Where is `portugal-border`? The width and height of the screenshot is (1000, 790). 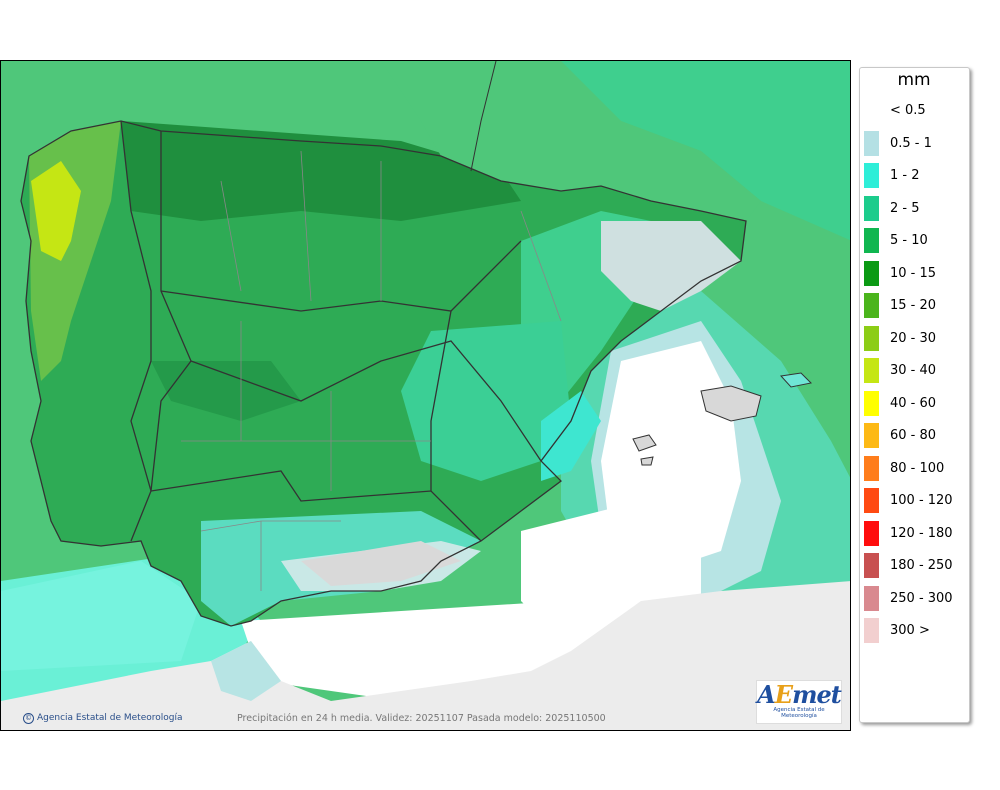
portugal-border is located at coordinates (136, 331).